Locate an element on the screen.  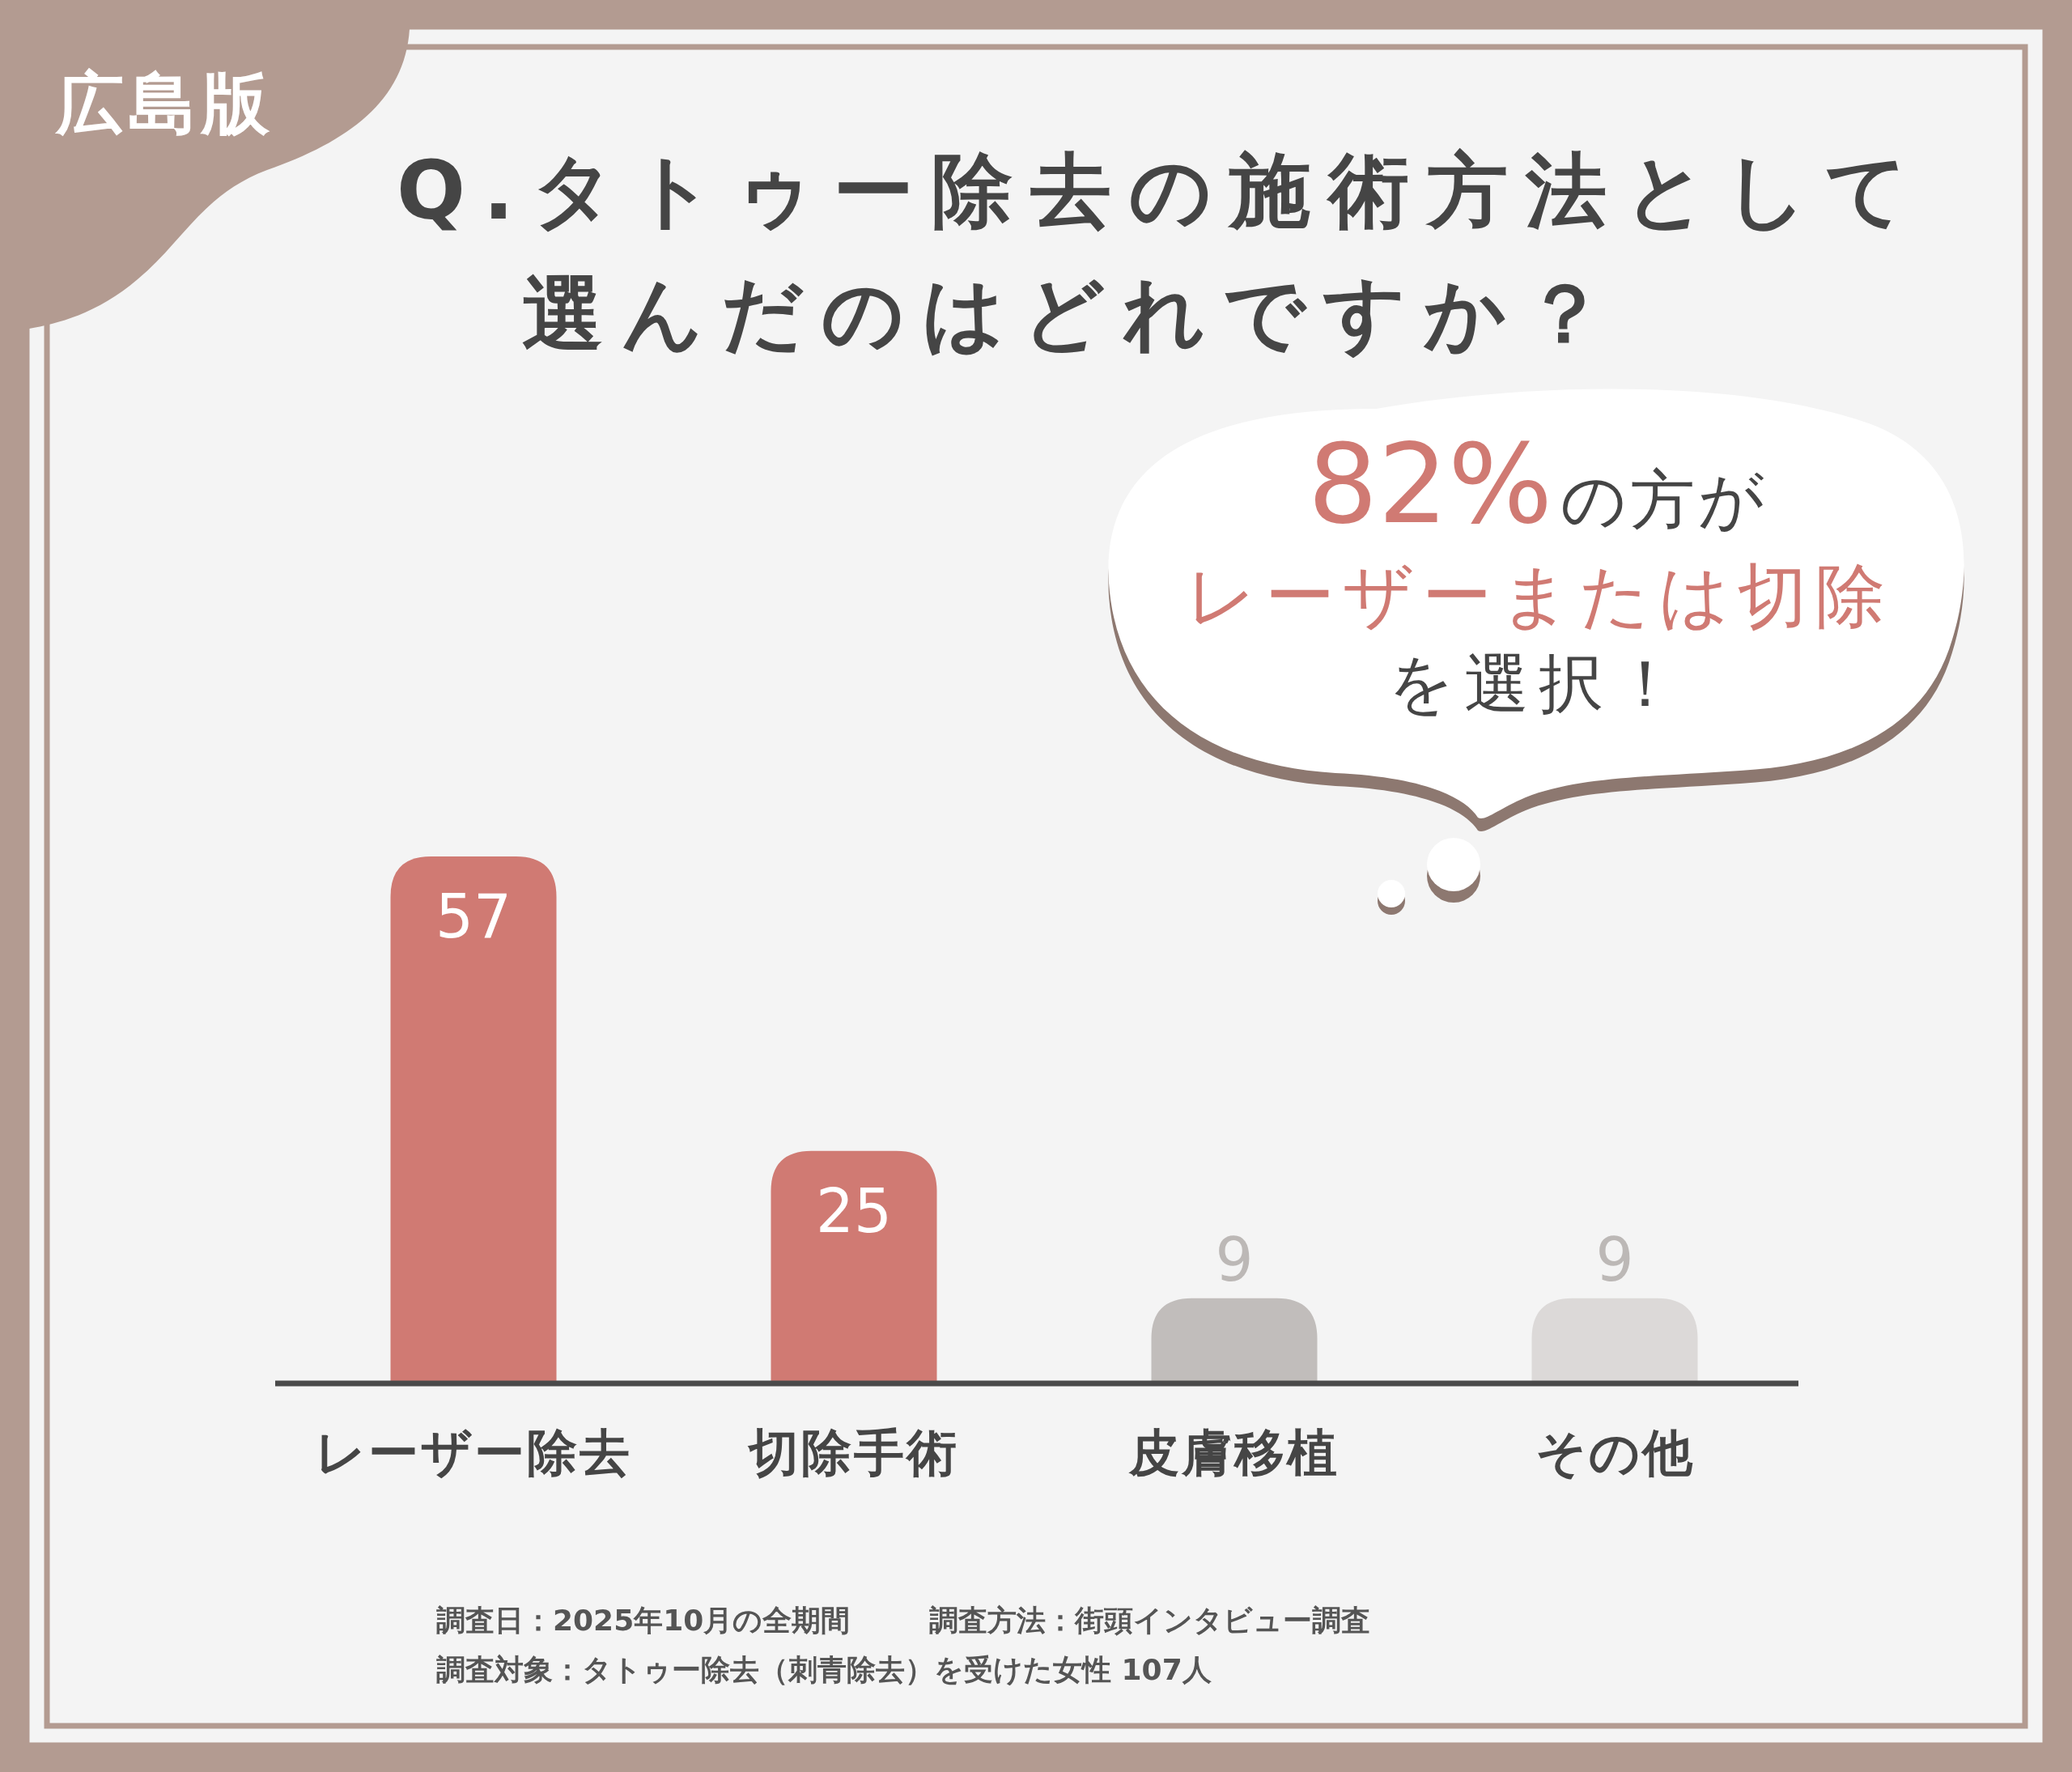
text: 82% is located at coordinates (1430, 484).